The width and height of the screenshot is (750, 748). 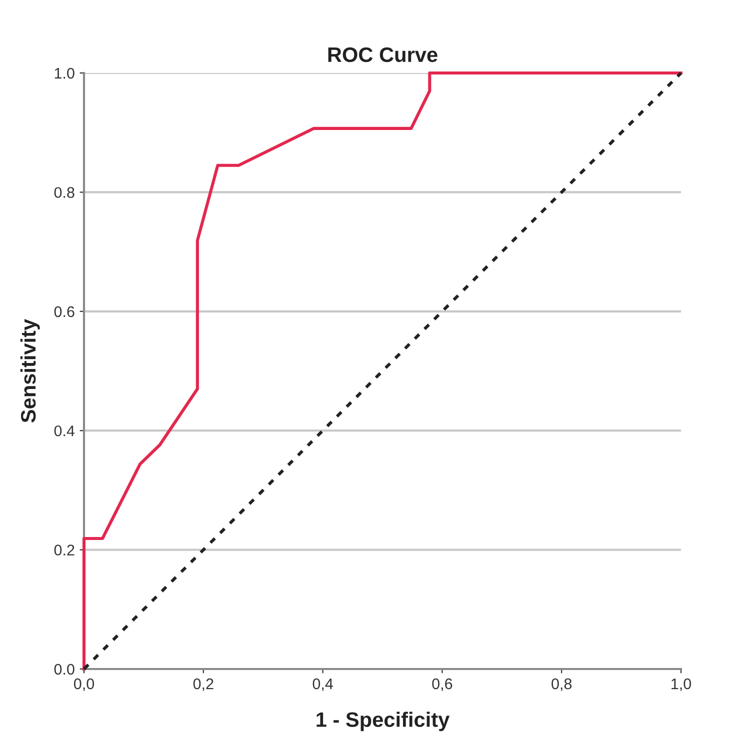 What do you see at coordinates (383, 722) in the screenshot?
I see `x-axis-title: 1 - Specificity` at bounding box center [383, 722].